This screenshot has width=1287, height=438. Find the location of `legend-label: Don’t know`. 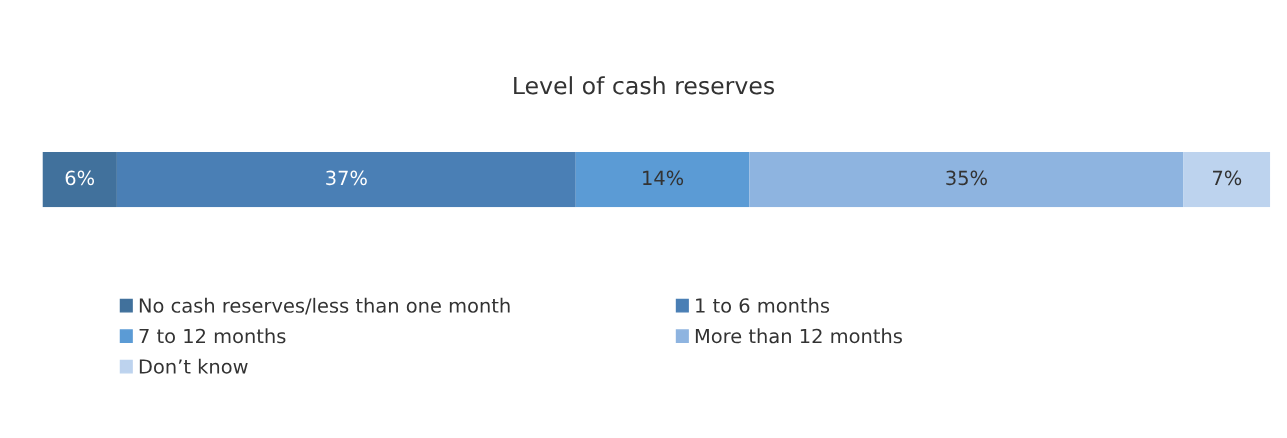

legend-label: Don’t know is located at coordinates (193, 366).